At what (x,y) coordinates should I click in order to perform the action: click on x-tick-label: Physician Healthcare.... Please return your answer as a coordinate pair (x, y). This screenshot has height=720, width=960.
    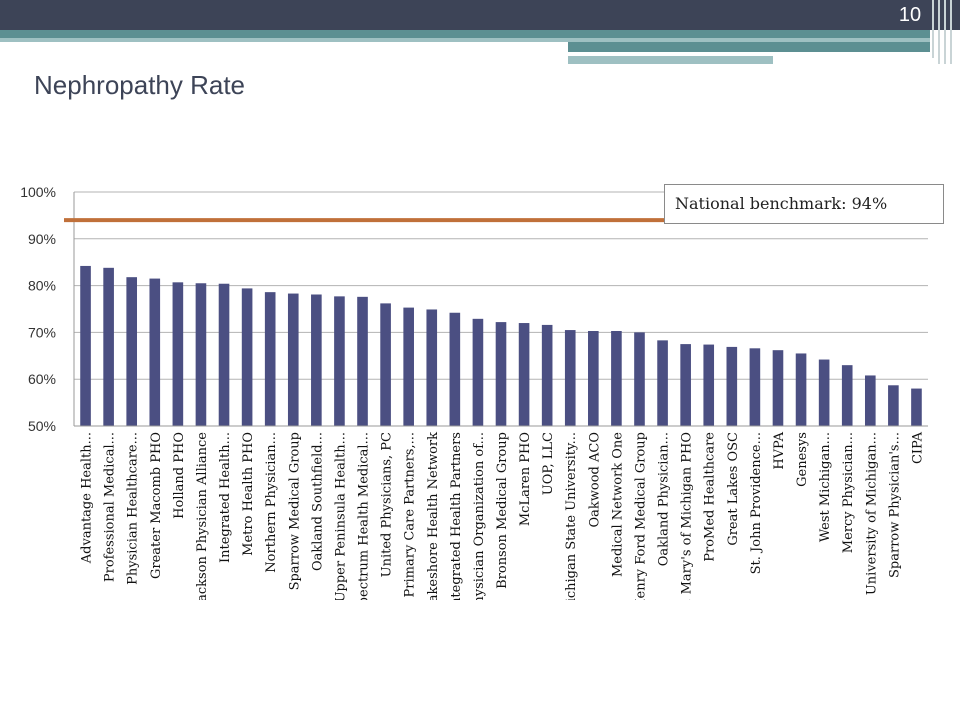
    Looking at the image, I should click on (133, 508).